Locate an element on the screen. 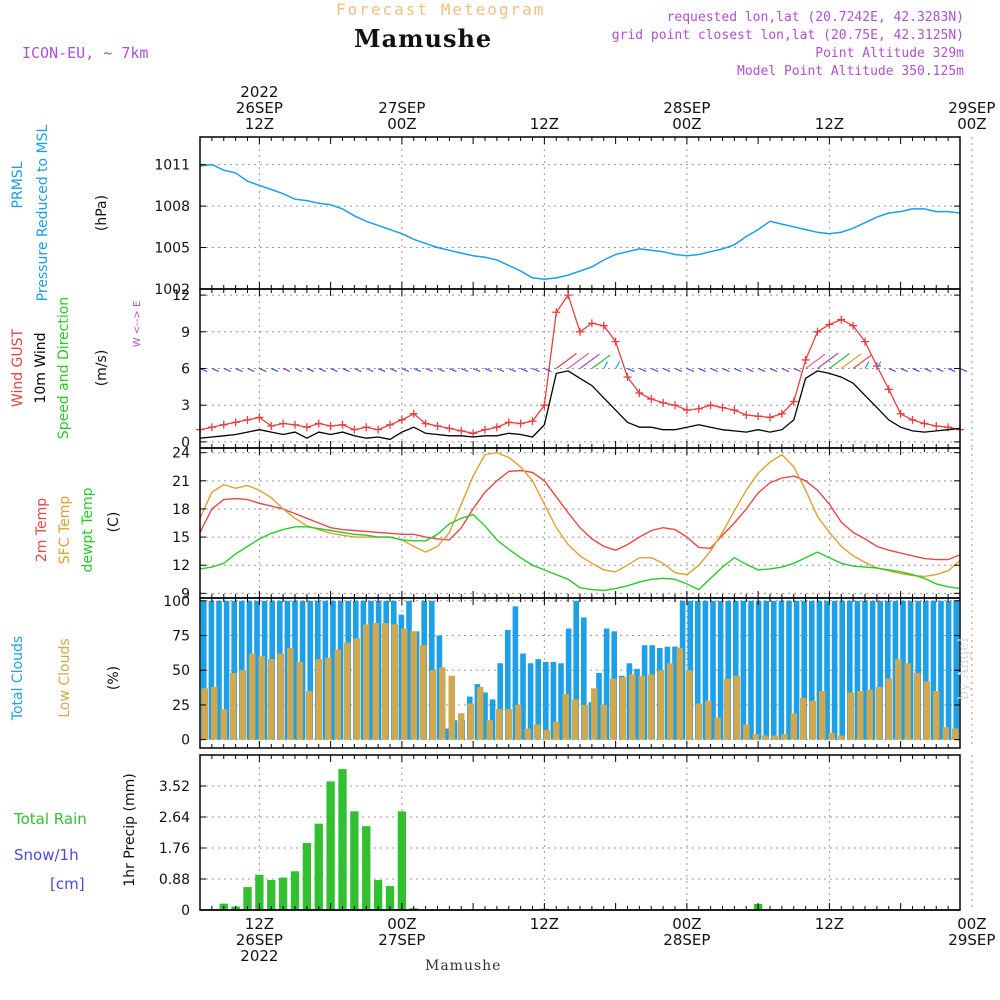  y-tick-label: 25 is located at coordinates (181, 706).